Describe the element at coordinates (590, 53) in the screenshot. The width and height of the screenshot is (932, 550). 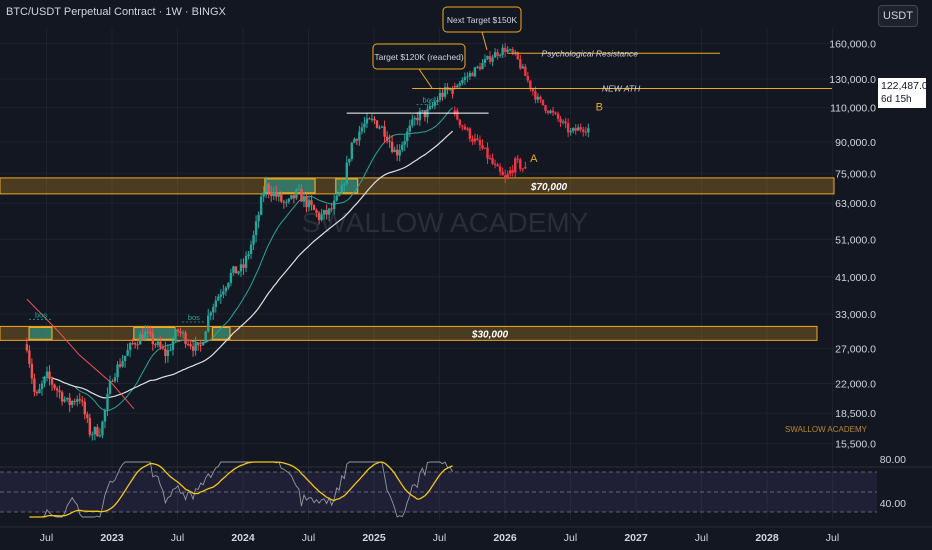
I see `level-label: Psychological Resistance` at that location.